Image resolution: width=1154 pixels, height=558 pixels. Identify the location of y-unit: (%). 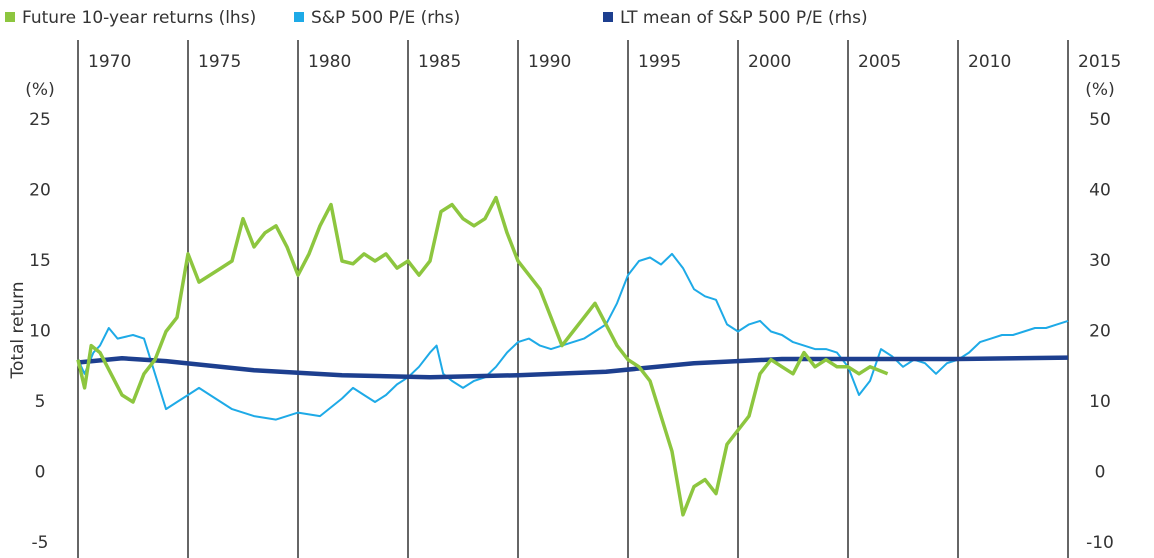
(39, 90).